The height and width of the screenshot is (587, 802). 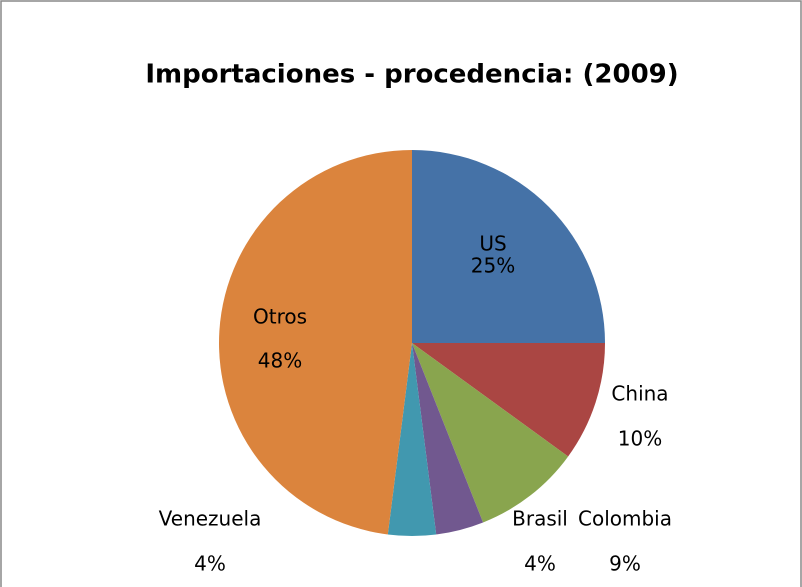 I want to click on slice-label: Otros, so click(x=280, y=317).